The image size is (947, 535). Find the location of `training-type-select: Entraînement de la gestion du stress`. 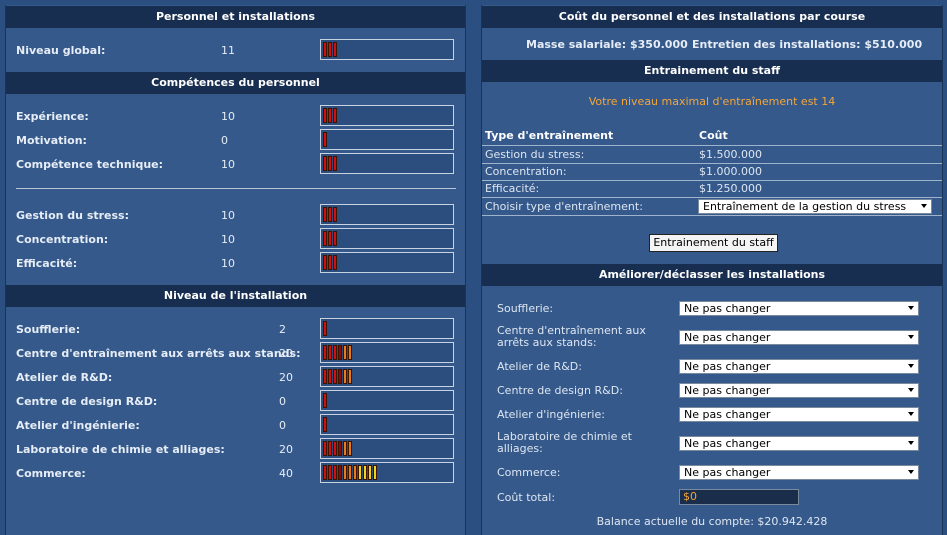

training-type-select: Entraînement de la gestion du stress is located at coordinates (815, 206).